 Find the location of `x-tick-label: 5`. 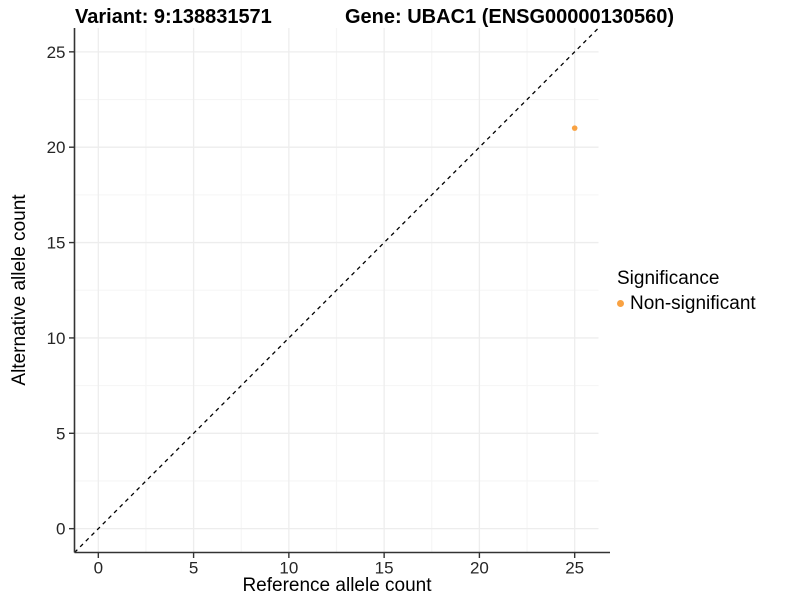

x-tick-label: 5 is located at coordinates (193, 568).